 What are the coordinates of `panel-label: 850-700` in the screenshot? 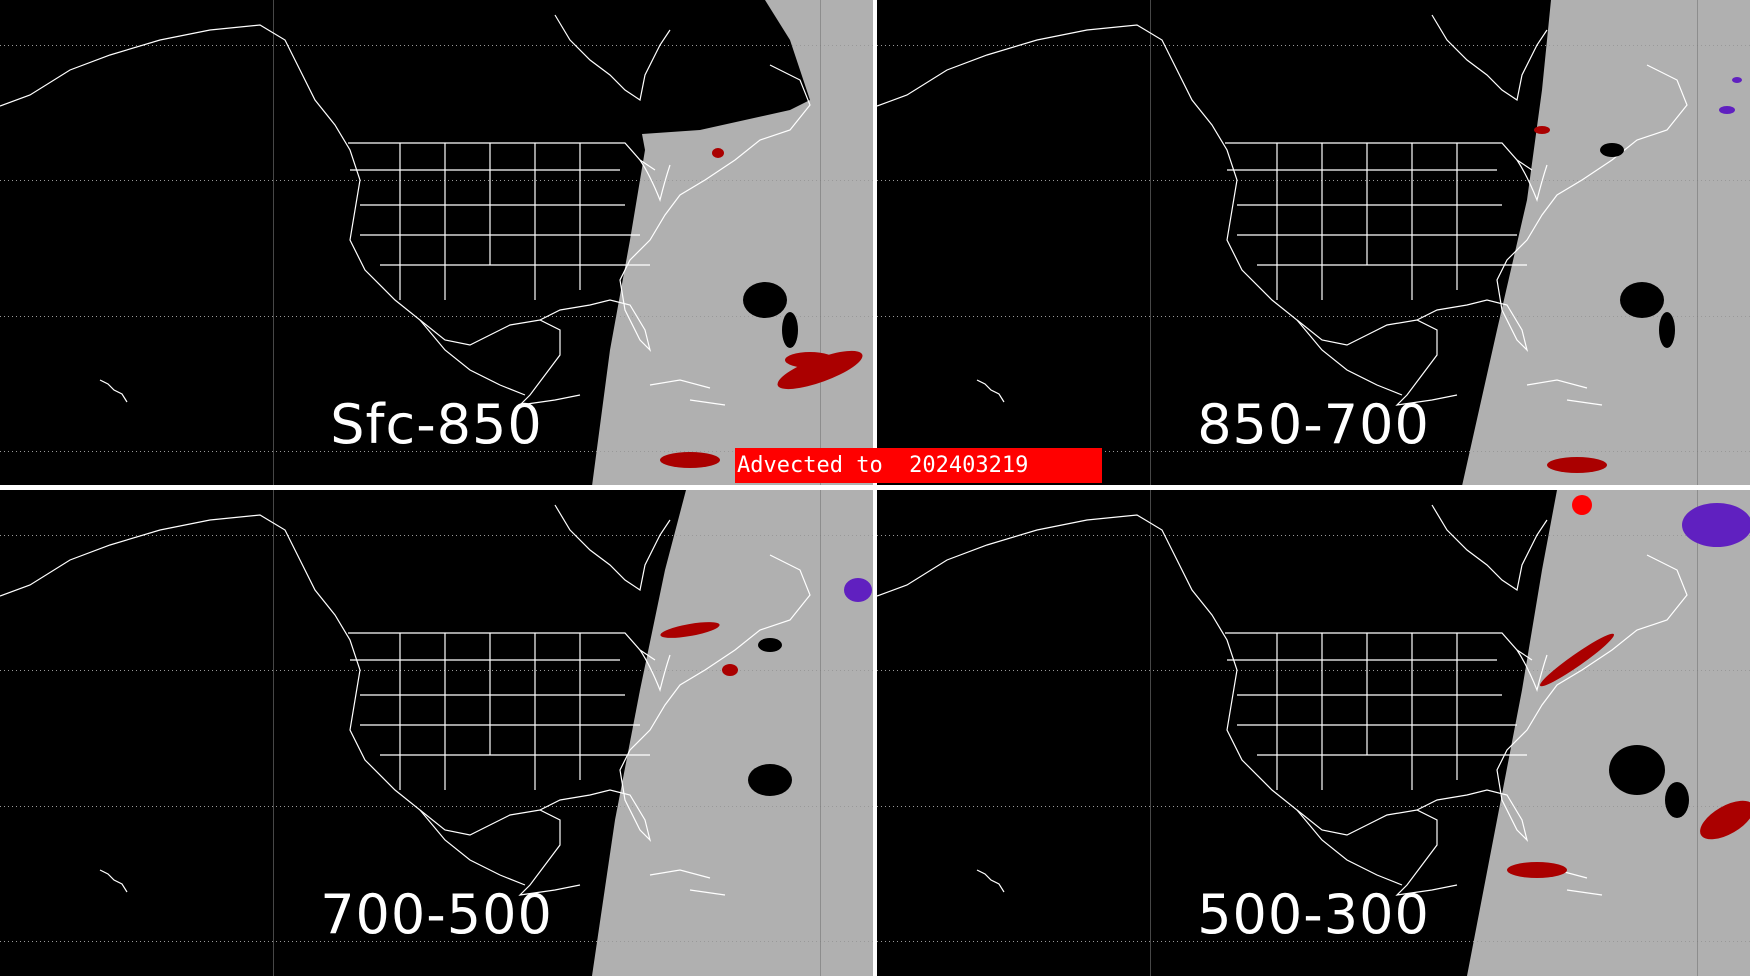 It's located at (1313, 424).